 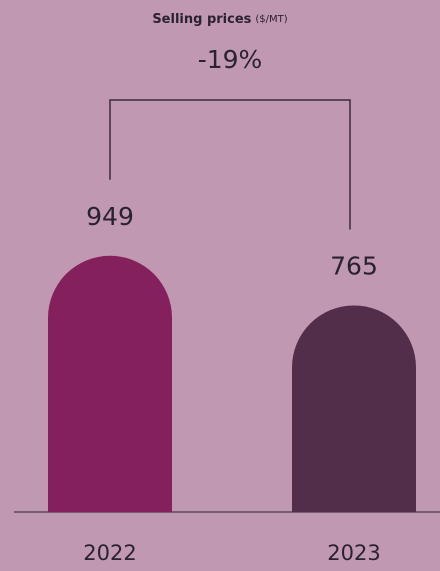 I want to click on x-tick-label: 2023, so click(x=353, y=553).